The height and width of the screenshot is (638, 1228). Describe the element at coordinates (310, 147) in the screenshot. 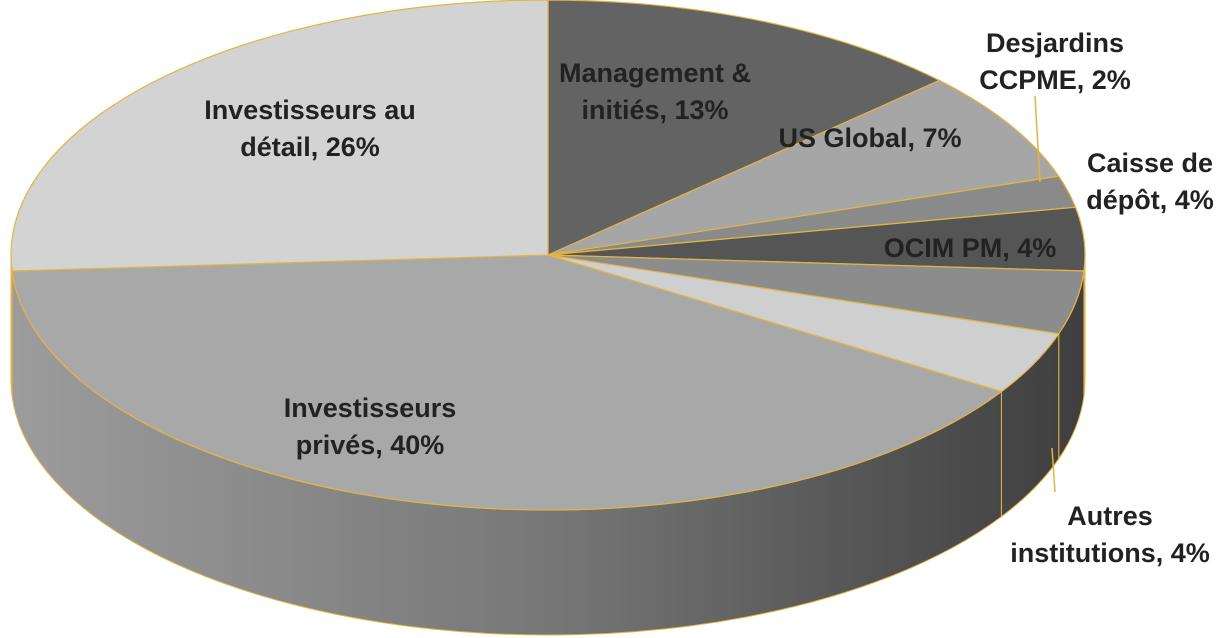

I see `slice-label: détail, 26%` at that location.